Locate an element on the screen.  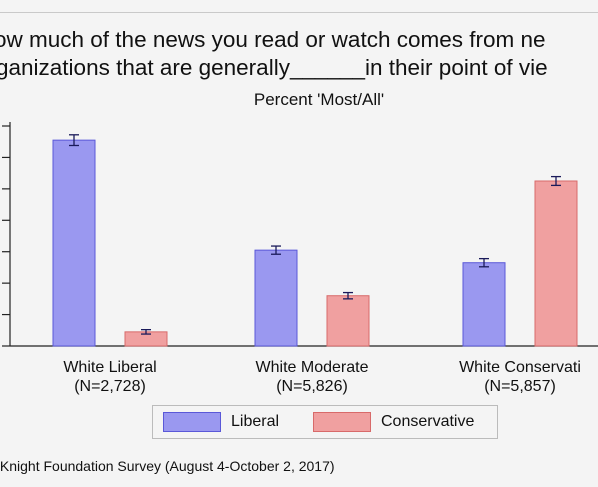
category-n-1: (N=5,826) is located at coordinates (312, 386).